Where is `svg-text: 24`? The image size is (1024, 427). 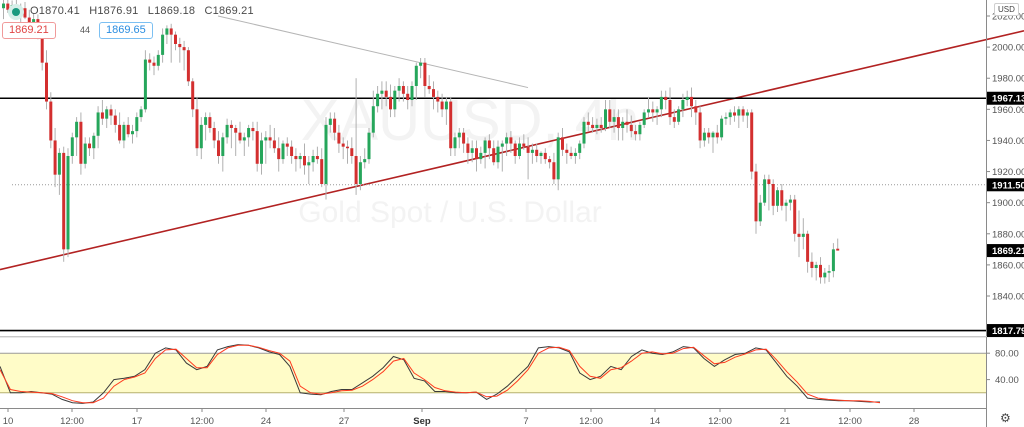 svg-text: 24 is located at coordinates (266, 421).